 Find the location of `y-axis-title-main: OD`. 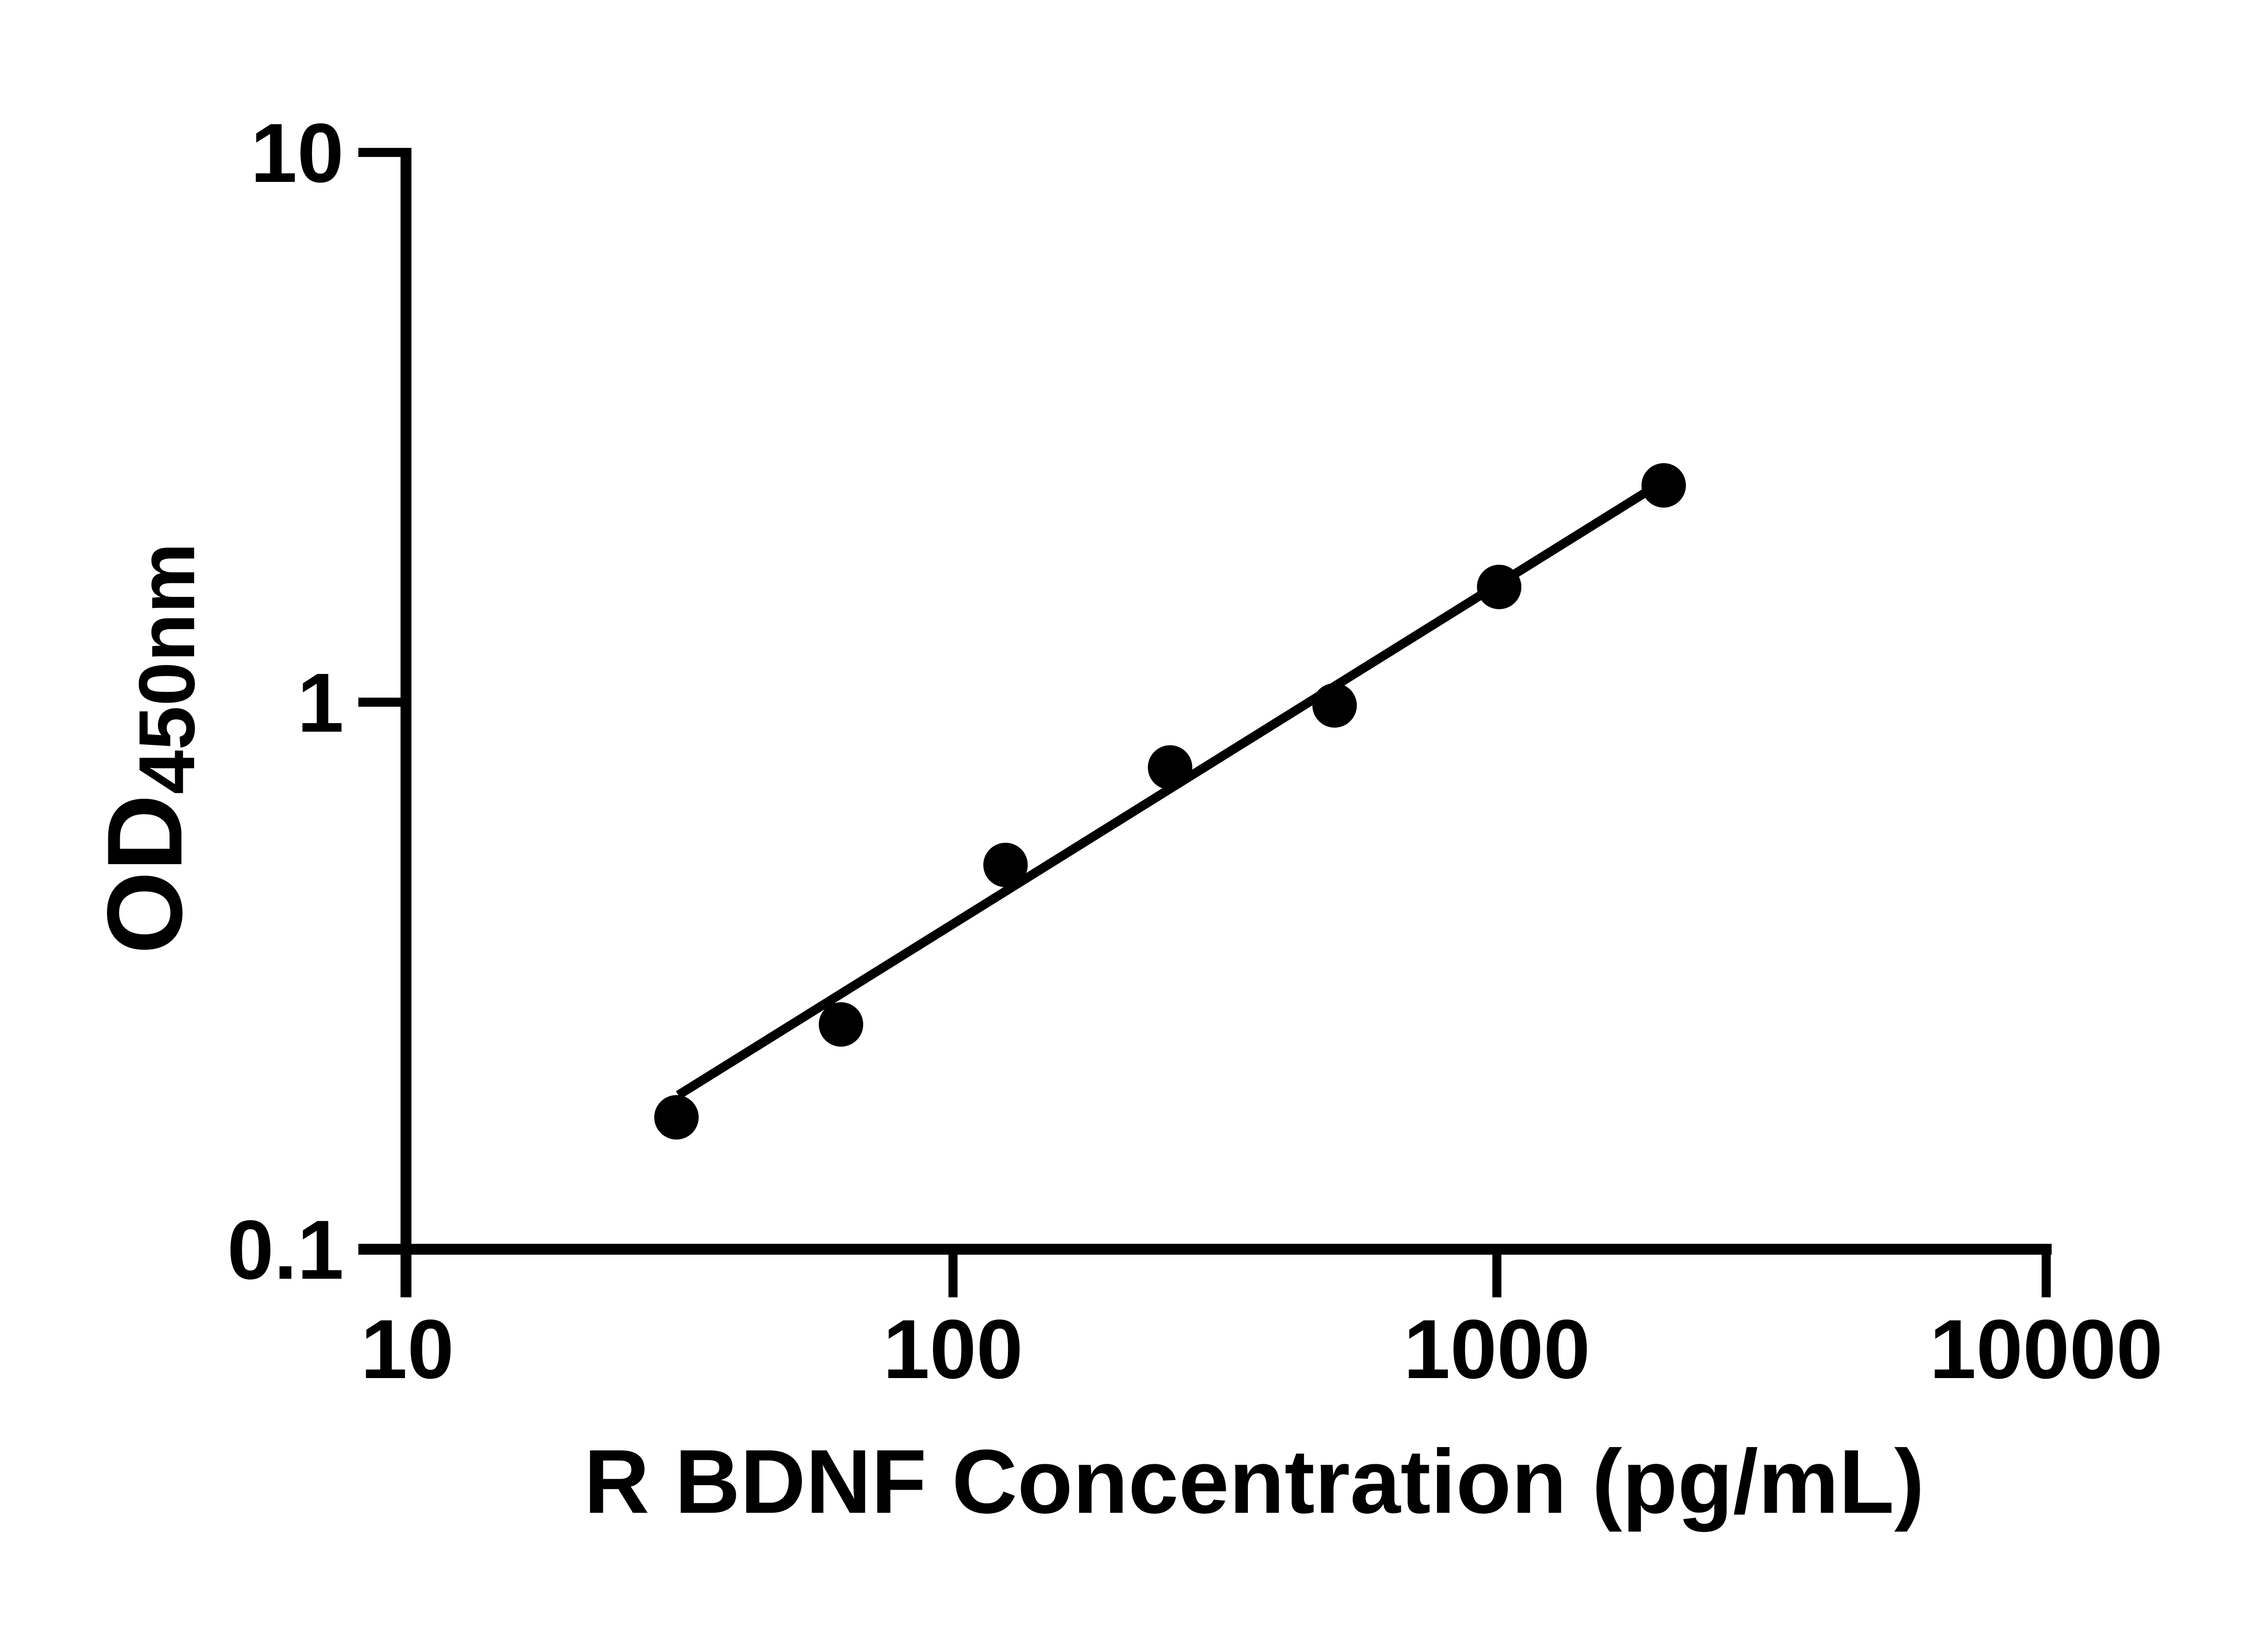

y-axis-title-main: OD is located at coordinates (144, 874).